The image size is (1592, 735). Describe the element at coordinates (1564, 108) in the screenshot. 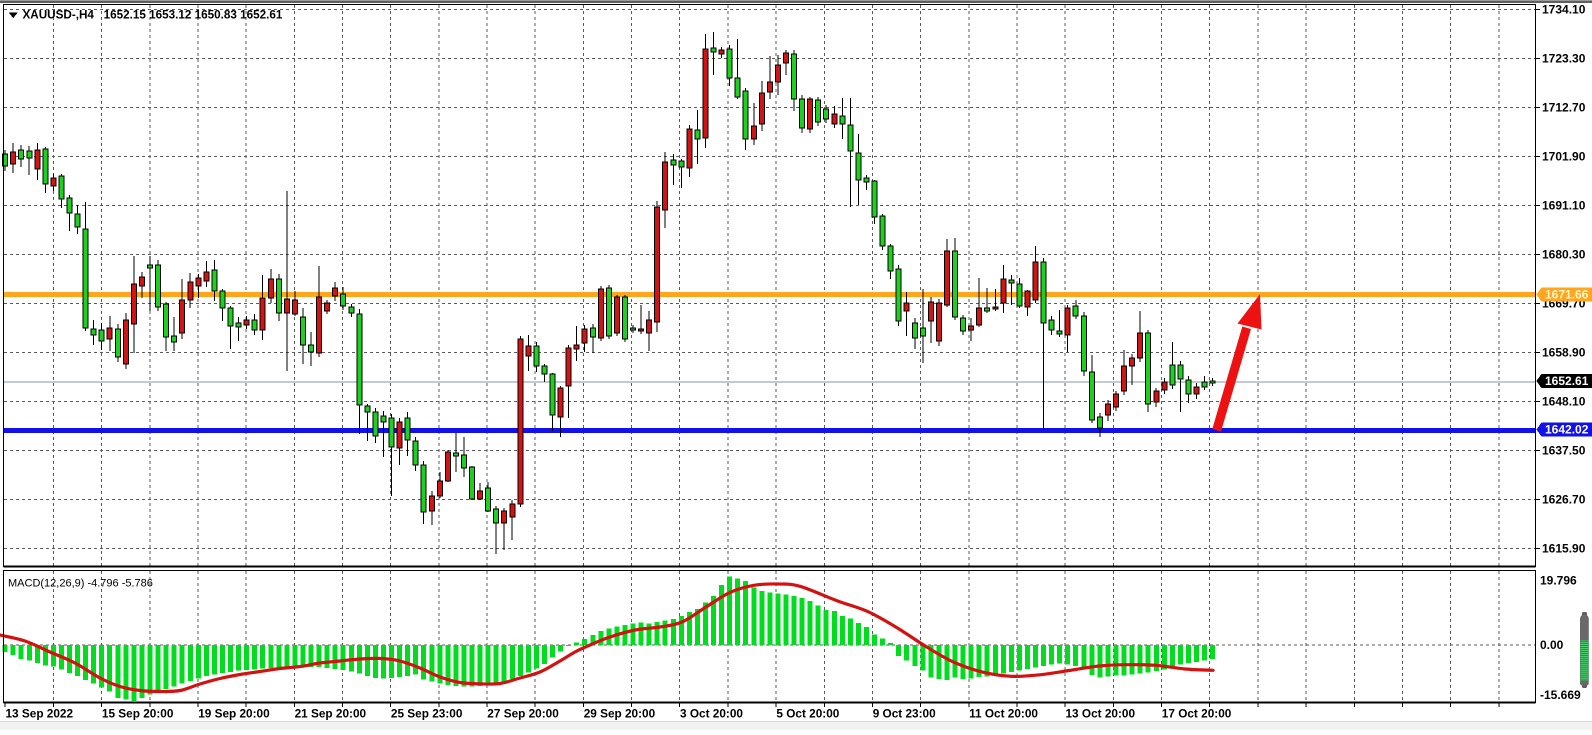

I see `svg-text: 1712.70` at that location.